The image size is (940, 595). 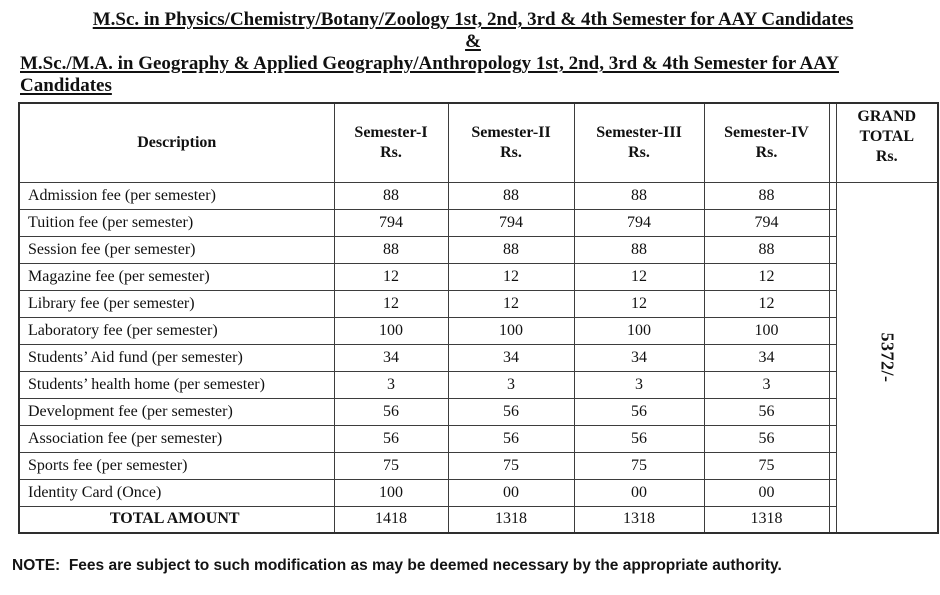 I want to click on fee-row-sports: Sports fee (per semester) 75 75 75 75, so click(x=478, y=465).